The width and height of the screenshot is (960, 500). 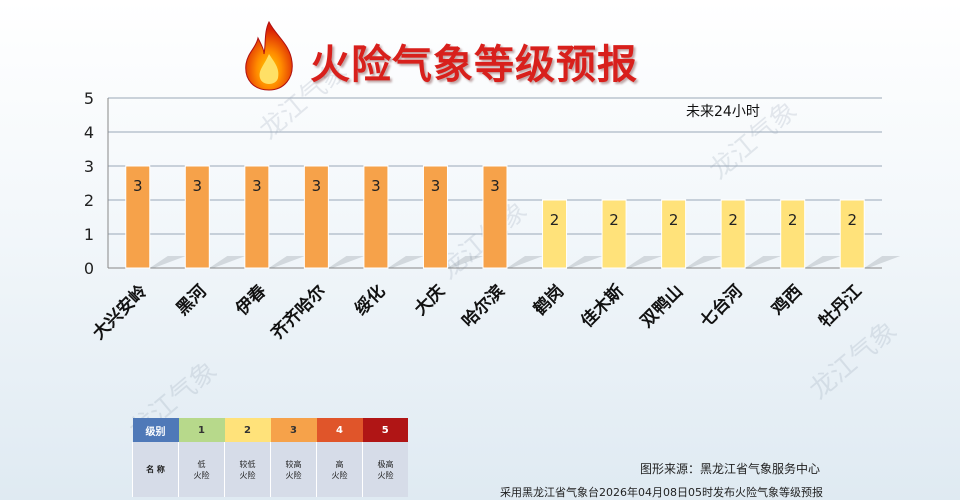 I want to click on legend-name-row: 名 称 低火险 较低 火险 较高 火险高火险 极高 火险, so click(x=270, y=469).